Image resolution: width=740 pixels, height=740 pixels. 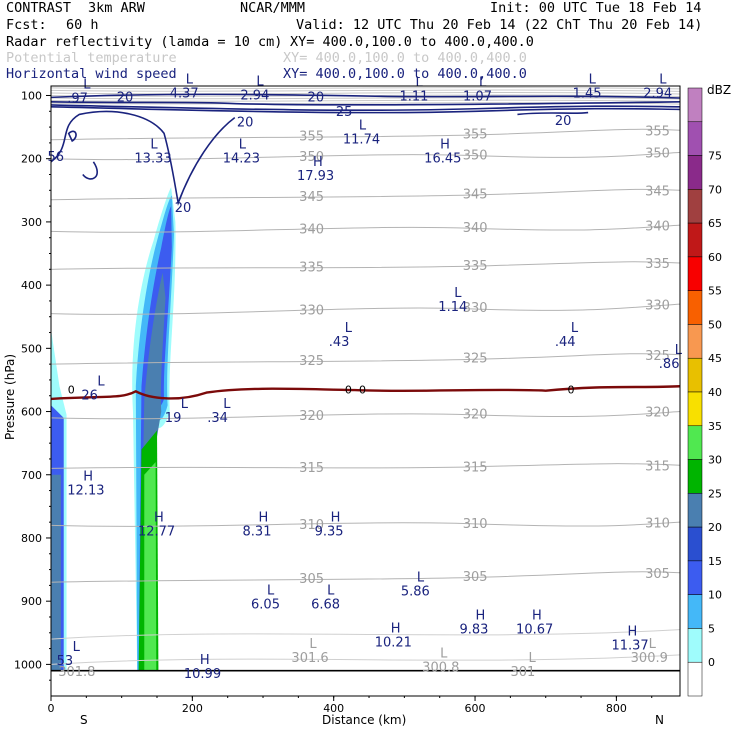 What do you see at coordinates (82, 25) in the screenshot?
I see `header-fcst-value: 60 h` at bounding box center [82, 25].